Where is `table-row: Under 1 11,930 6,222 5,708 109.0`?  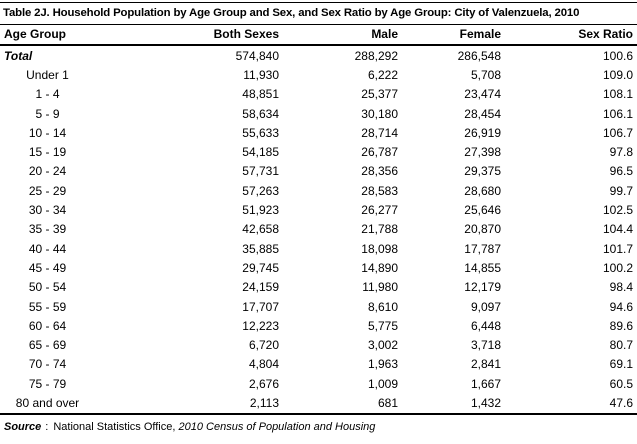
table-row: Under 1 11,930 6,222 5,708 109.0 is located at coordinates (318, 74).